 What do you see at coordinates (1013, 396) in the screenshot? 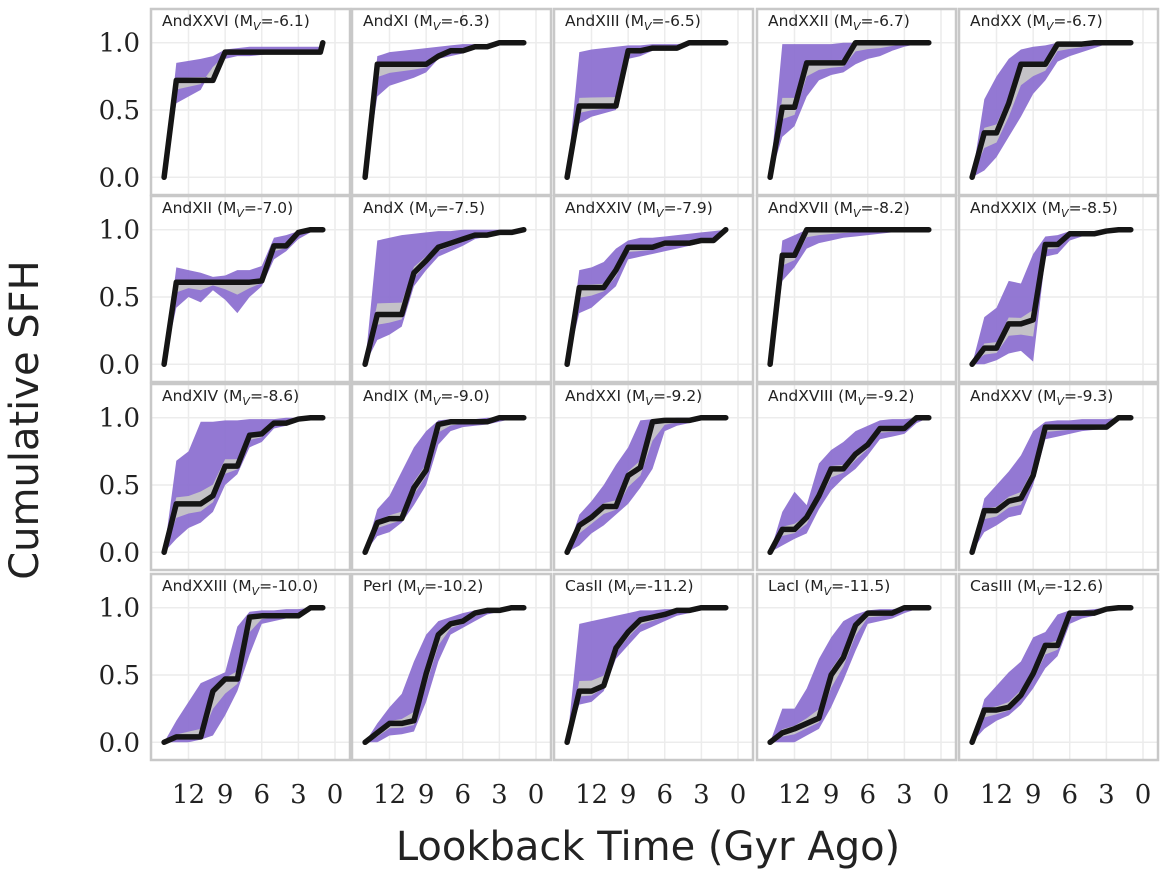
I see `panel-label: AndXXV (M` at bounding box center [1013, 396].